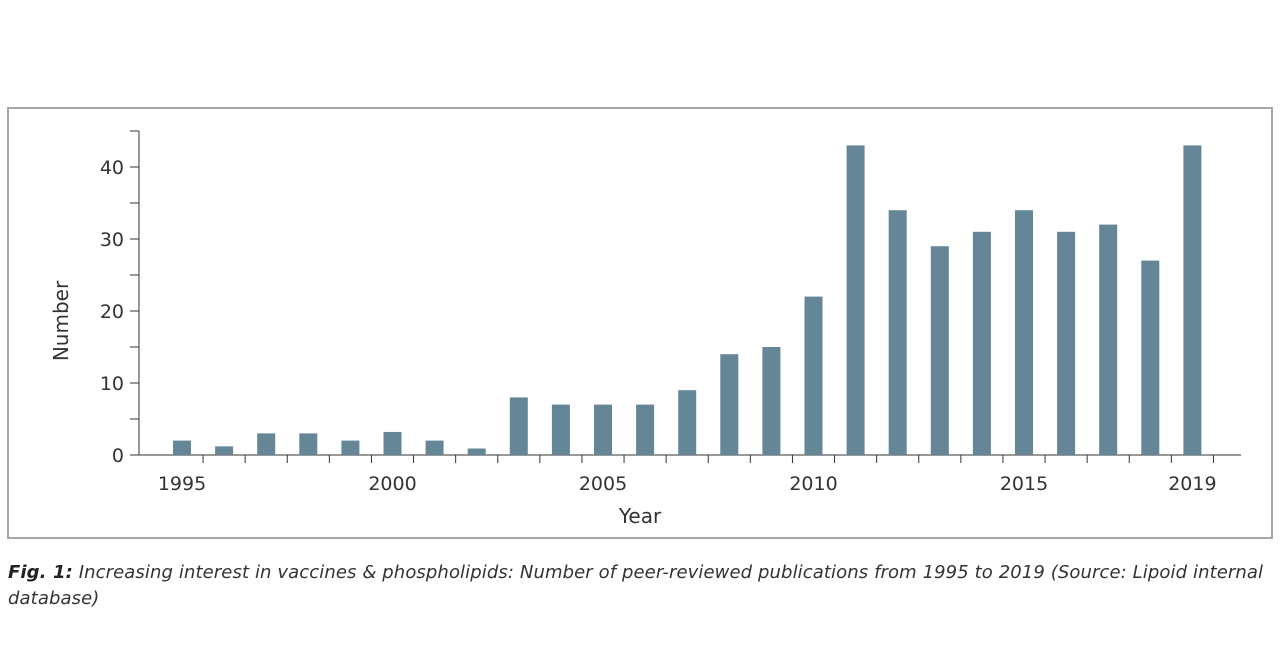 This screenshot has height=649, width=1281. Describe the element at coordinates (392, 484) in the screenshot. I see `x-tick-label: 2000` at that location.